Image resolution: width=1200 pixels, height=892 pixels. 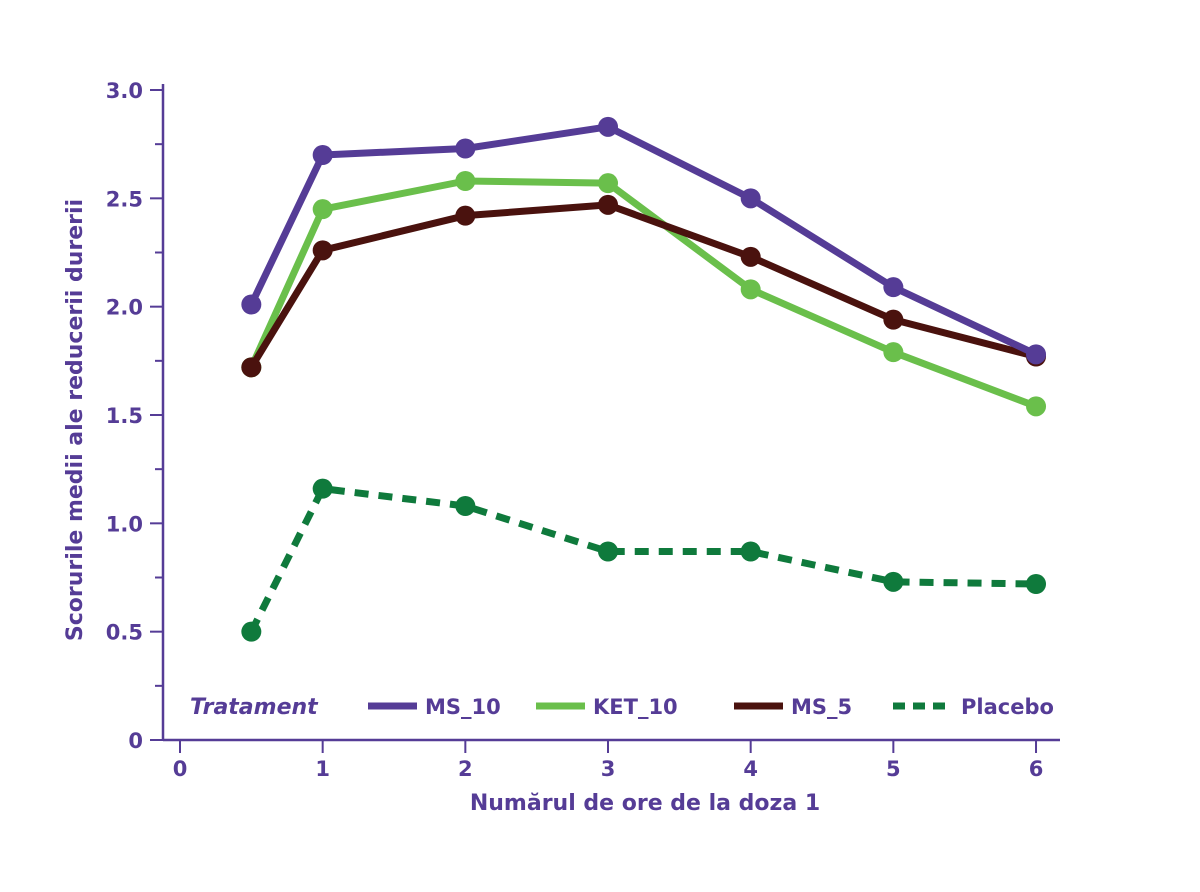 What do you see at coordinates (180, 769) in the screenshot?
I see `x-tick-label: 0` at bounding box center [180, 769].